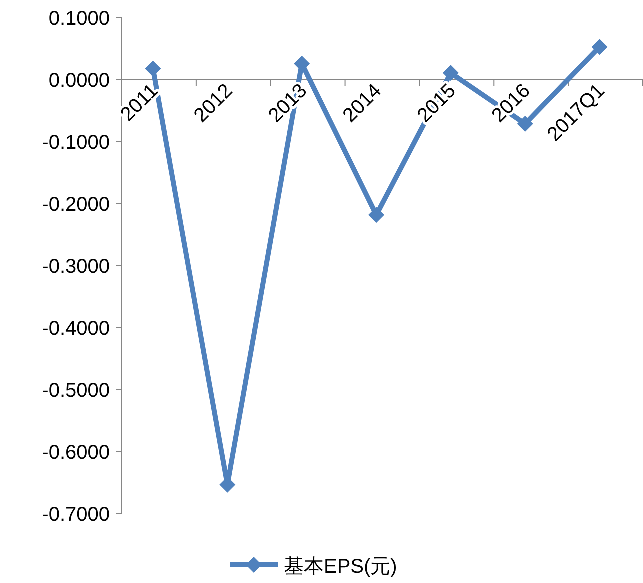 The image size is (643, 583). What do you see at coordinates (76, 143) in the screenshot?
I see `y-tick-label: -0.1000` at bounding box center [76, 143].